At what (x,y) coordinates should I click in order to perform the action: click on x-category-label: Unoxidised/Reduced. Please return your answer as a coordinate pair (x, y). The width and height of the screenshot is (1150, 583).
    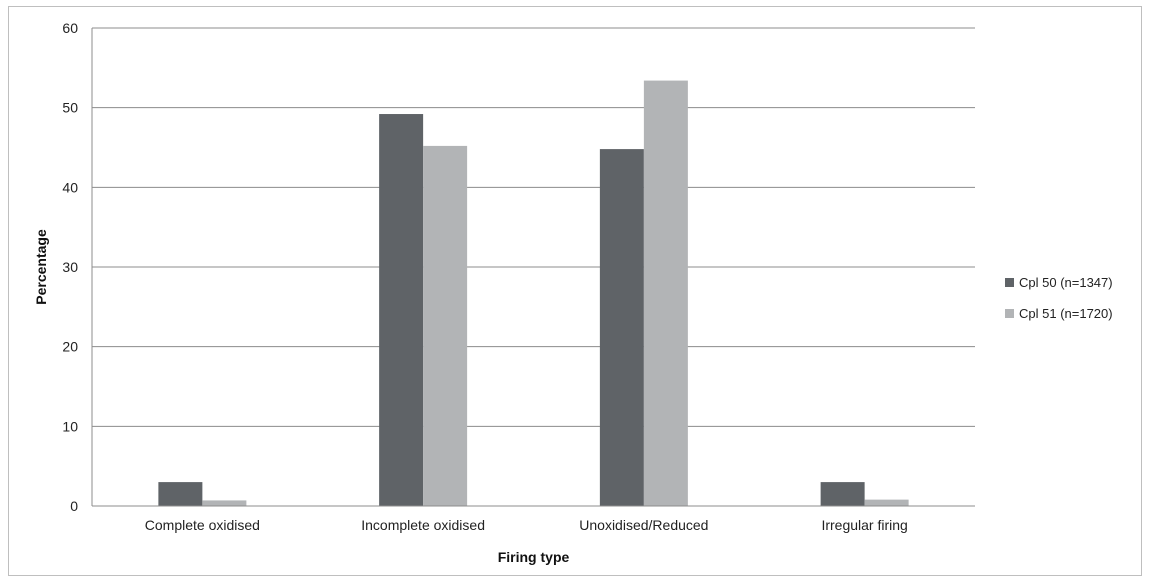
    Looking at the image, I should click on (643, 525).